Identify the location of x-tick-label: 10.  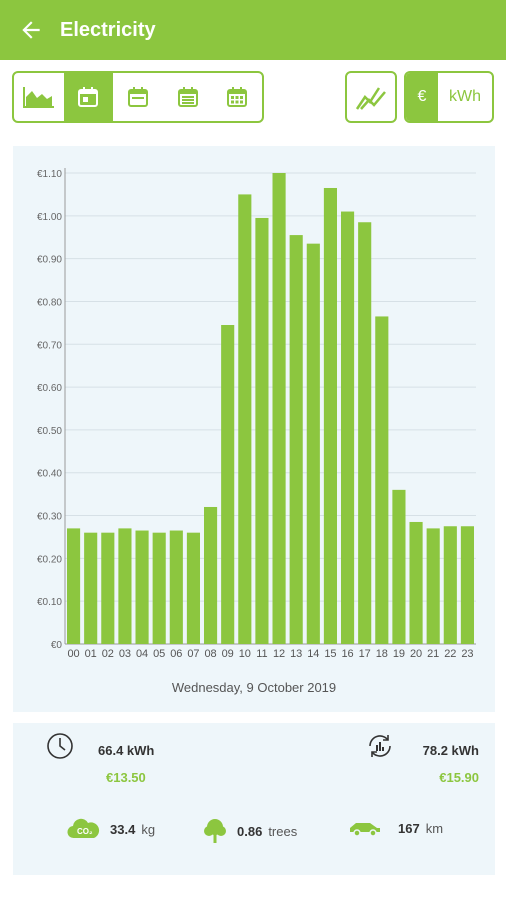
(245, 654).